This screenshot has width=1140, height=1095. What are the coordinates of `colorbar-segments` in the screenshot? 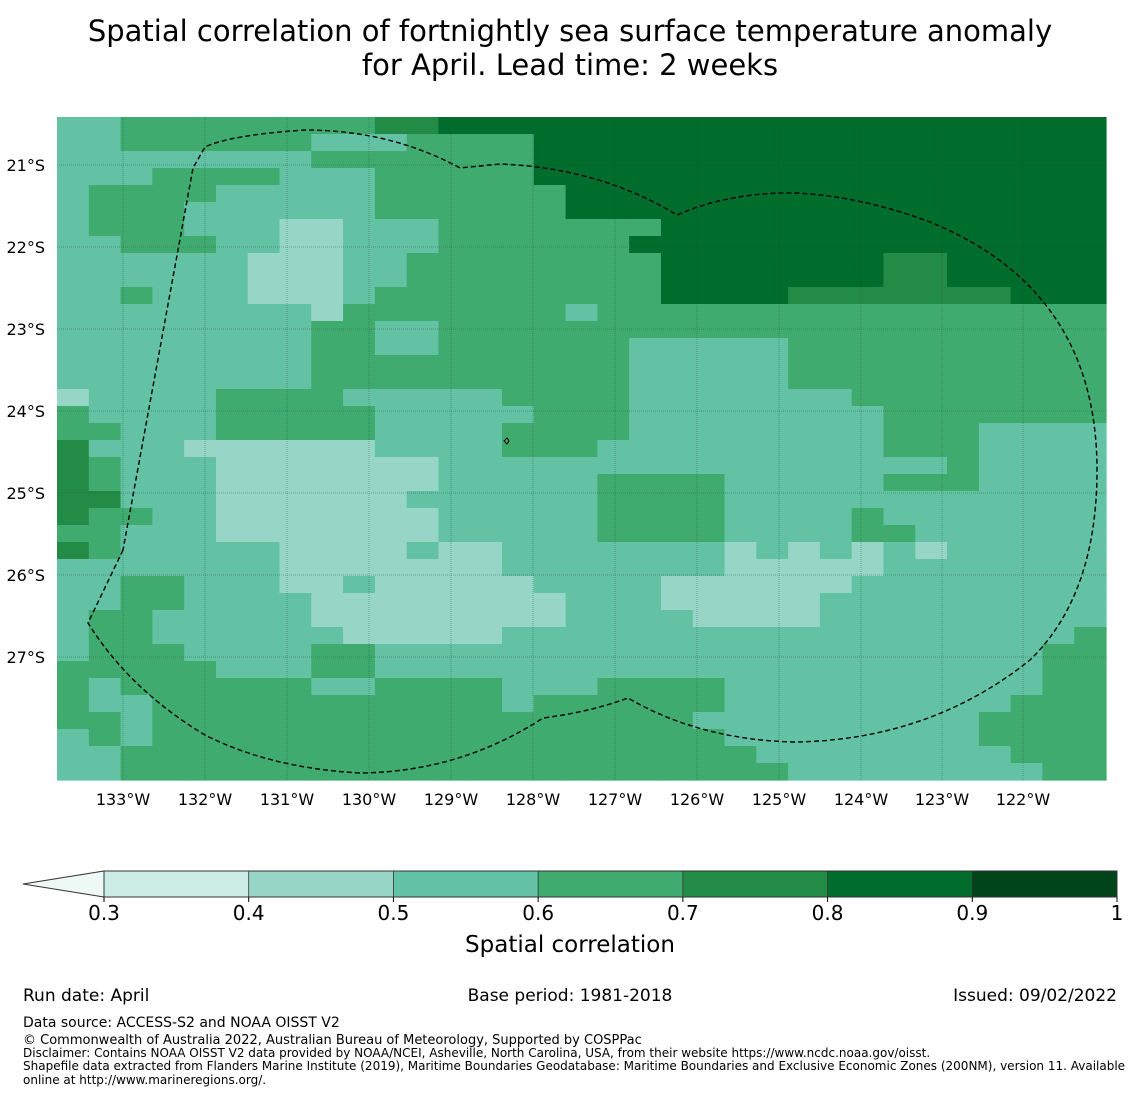 It's located at (611, 884).